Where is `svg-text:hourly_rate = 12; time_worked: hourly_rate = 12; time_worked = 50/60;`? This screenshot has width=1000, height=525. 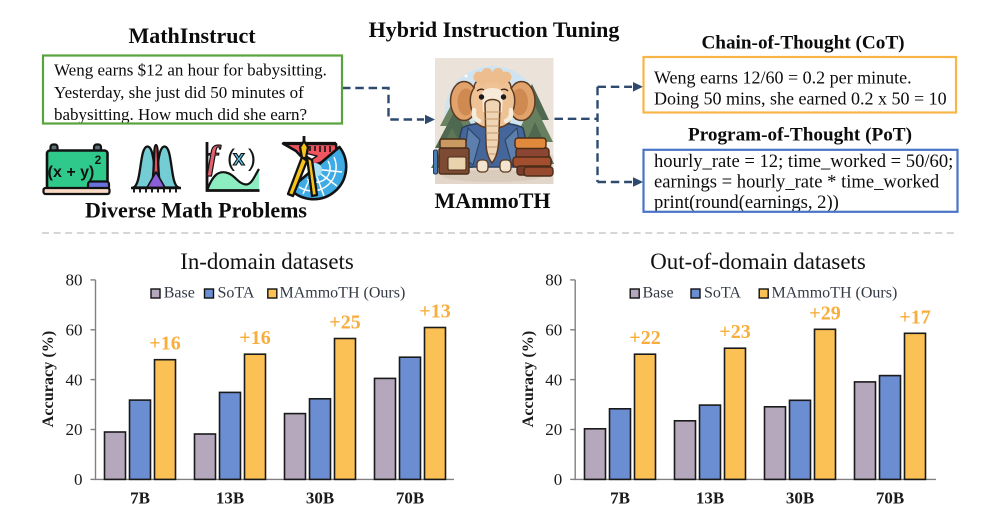 svg-text:hourly_rate = 12; time_worked: hourly_rate = 12; time_worked = 50/60; is located at coordinates (803, 161).